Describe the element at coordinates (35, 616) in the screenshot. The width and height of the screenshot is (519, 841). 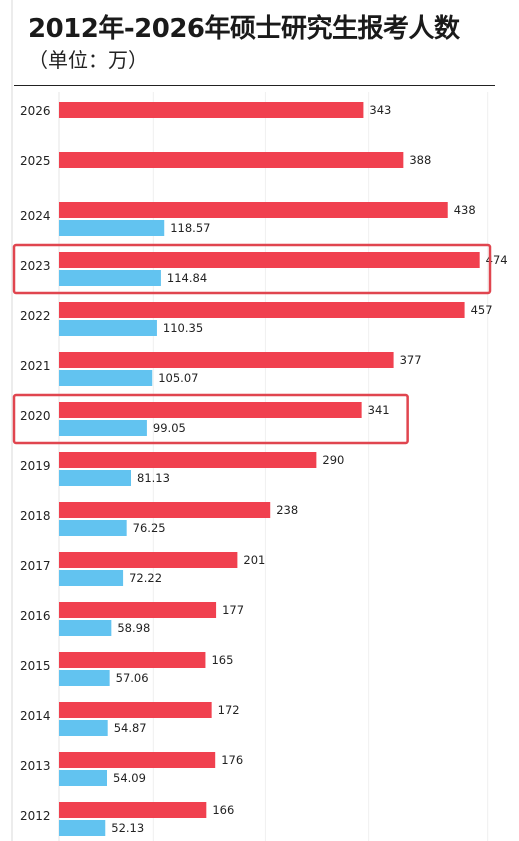
I see `year-label-2016: 2016` at that location.